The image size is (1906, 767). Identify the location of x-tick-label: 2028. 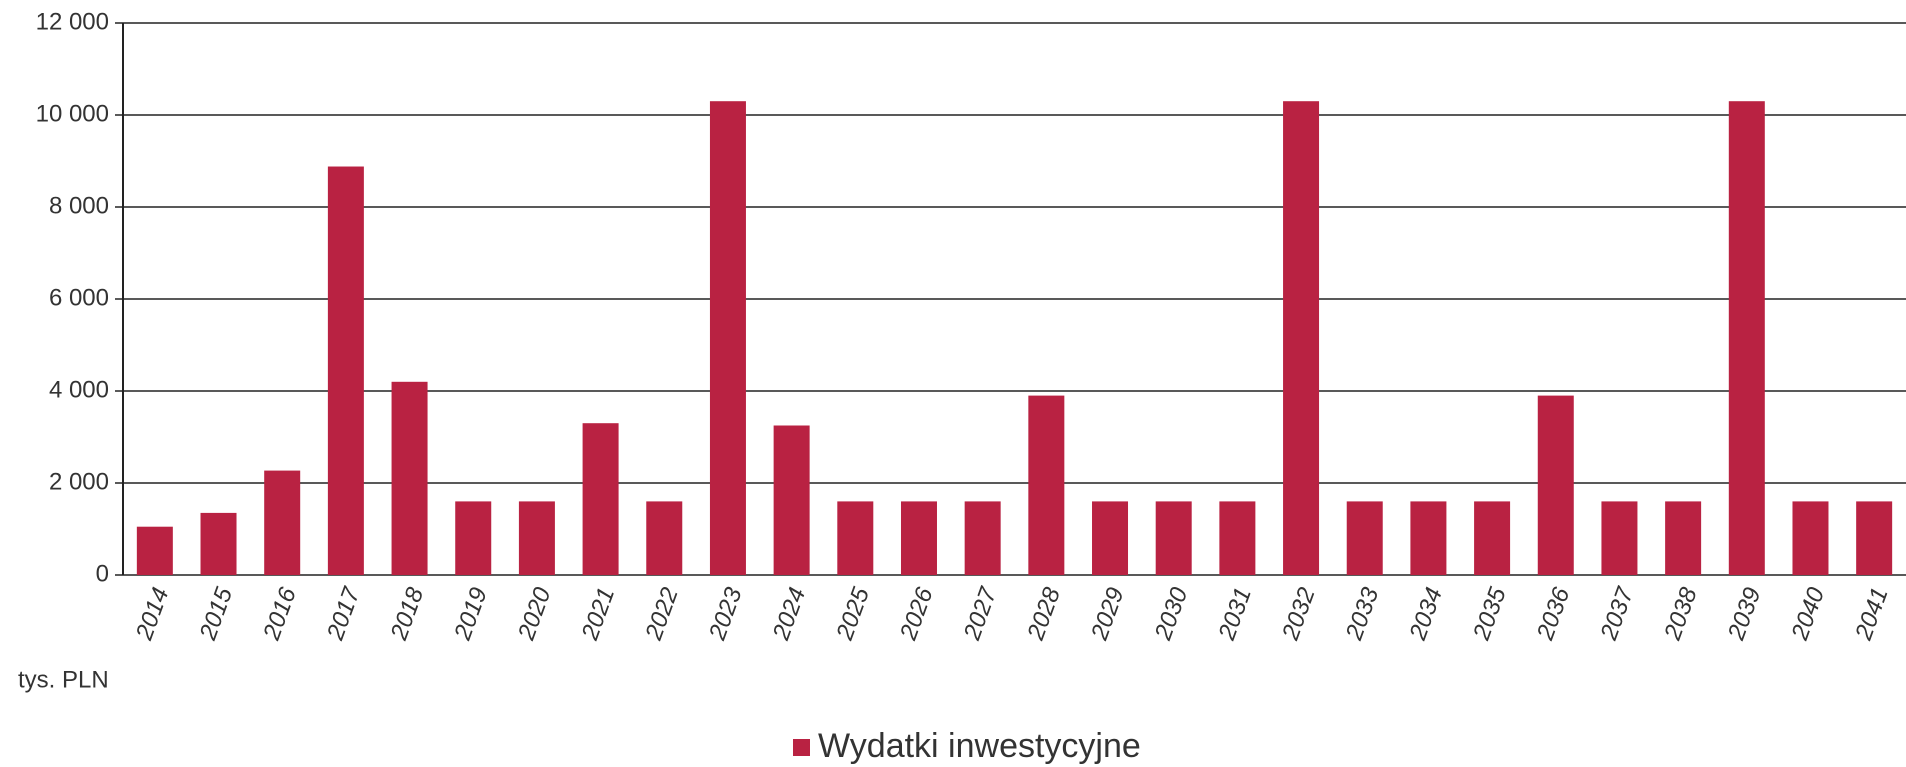
(1044, 613).